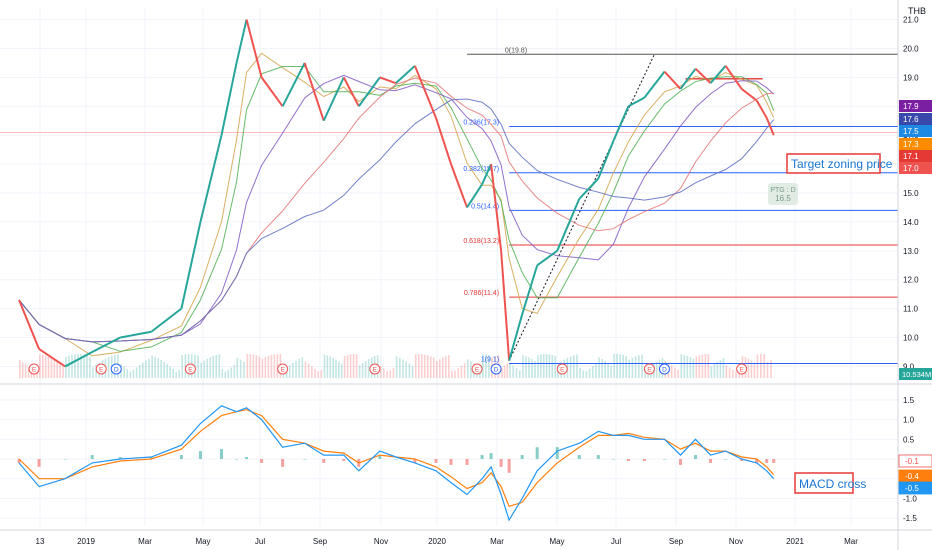 This screenshot has height=550, width=932. I want to click on currency-label: THB, so click(917, 11).